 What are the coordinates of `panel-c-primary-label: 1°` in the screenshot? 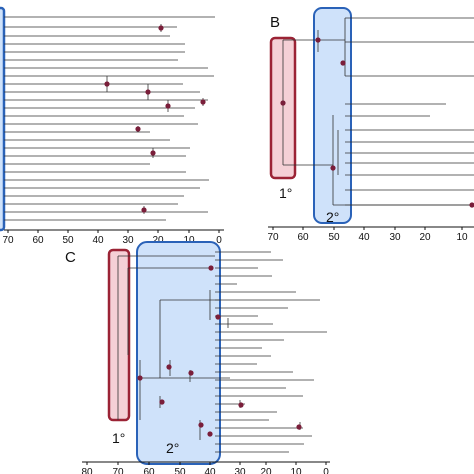 It's located at (118, 438).